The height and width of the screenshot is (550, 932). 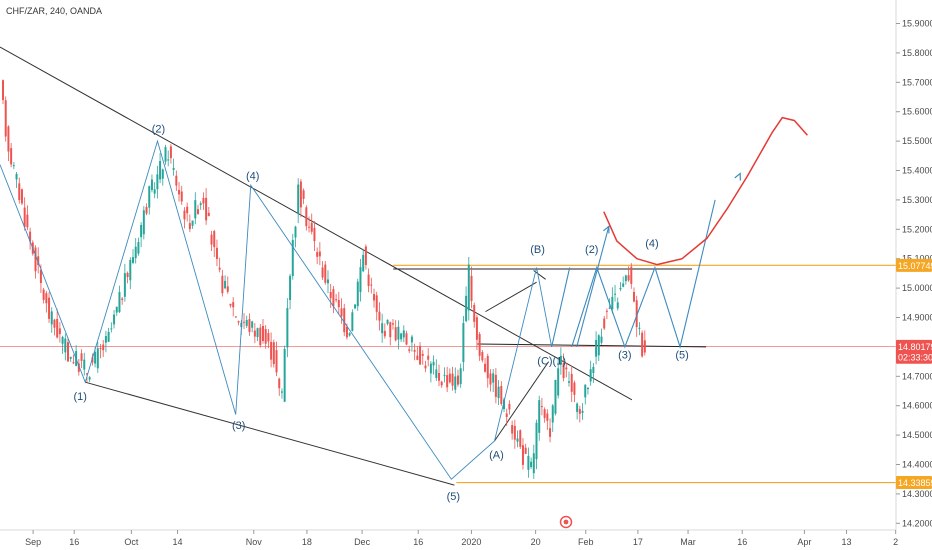 I want to click on wave-label: (4), so click(x=252, y=176).